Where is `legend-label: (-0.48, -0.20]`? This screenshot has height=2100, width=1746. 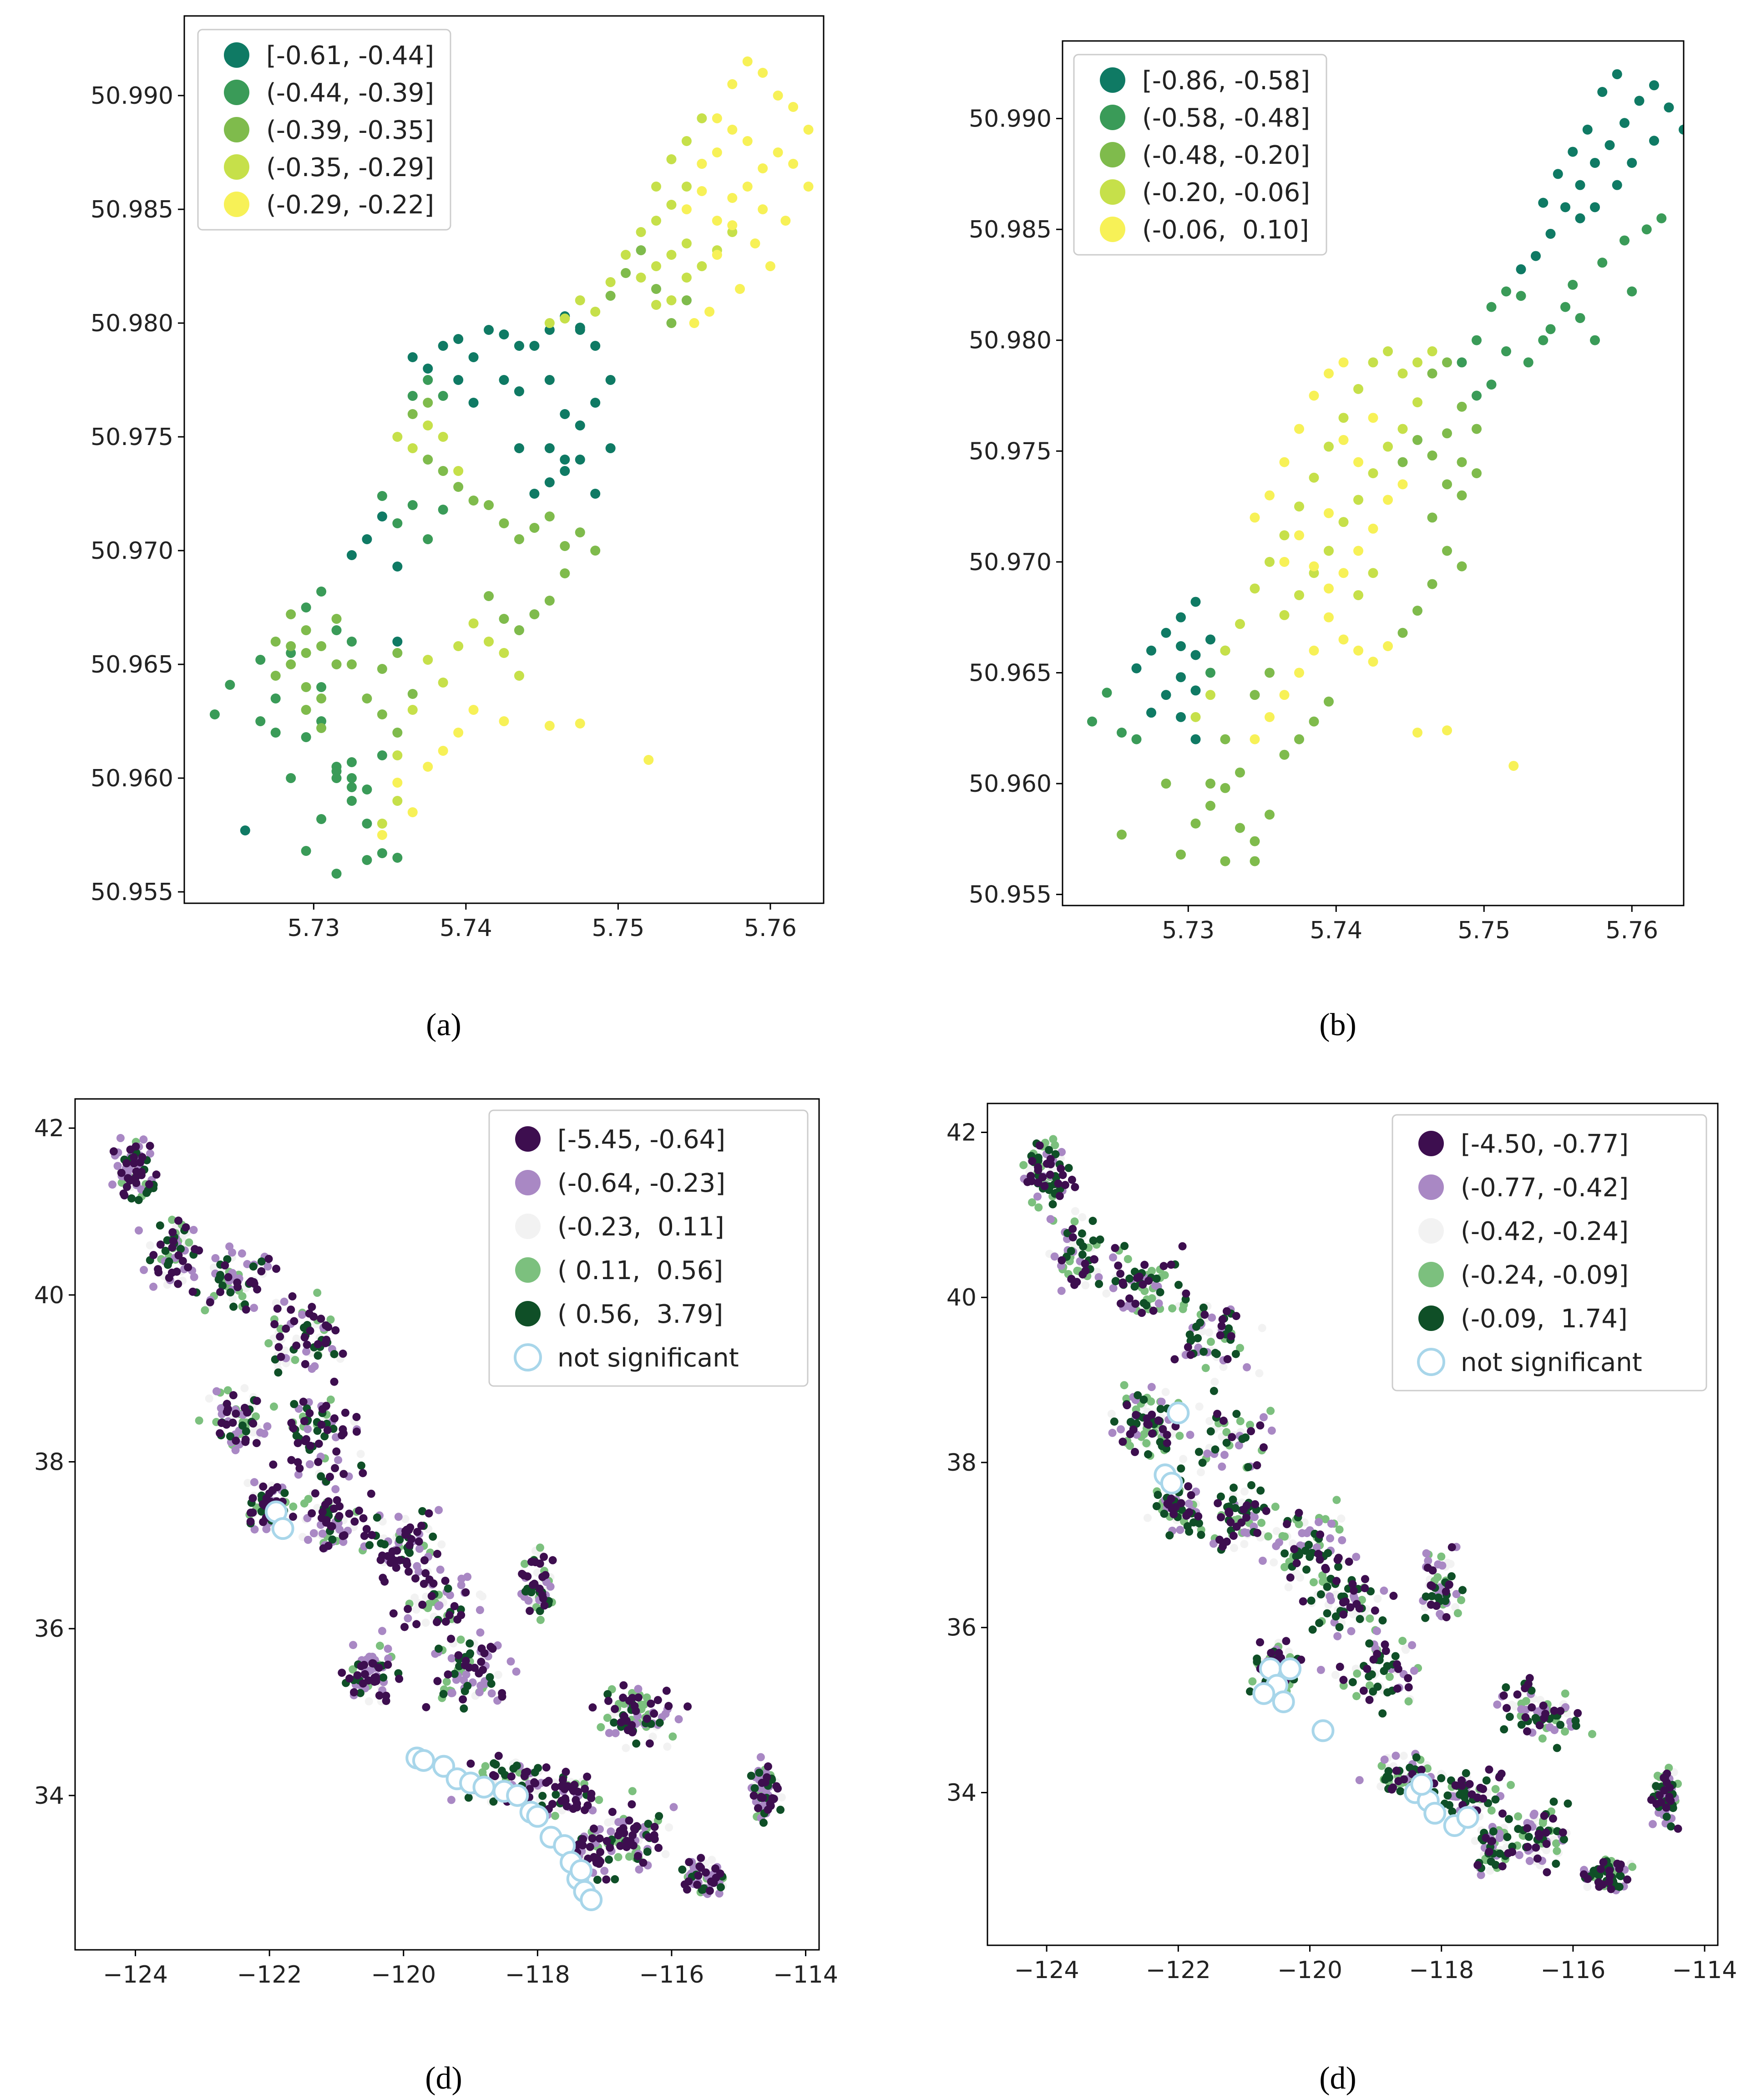
legend-label: (-0.48, -0.20] is located at coordinates (1226, 155).